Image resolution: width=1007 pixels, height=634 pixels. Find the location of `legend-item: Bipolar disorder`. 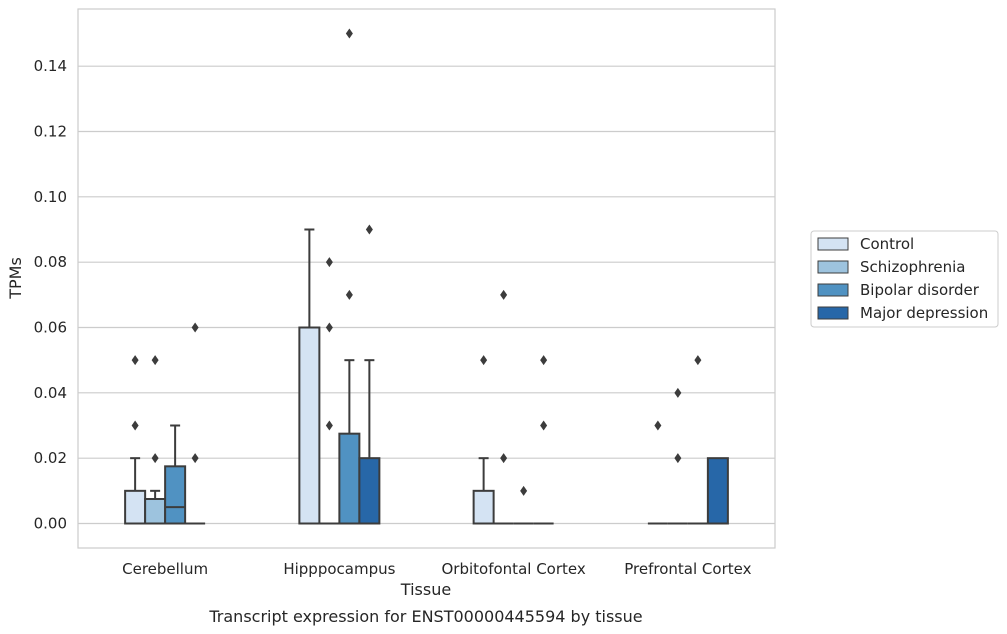

legend-item: Bipolar disorder is located at coordinates (898, 290).